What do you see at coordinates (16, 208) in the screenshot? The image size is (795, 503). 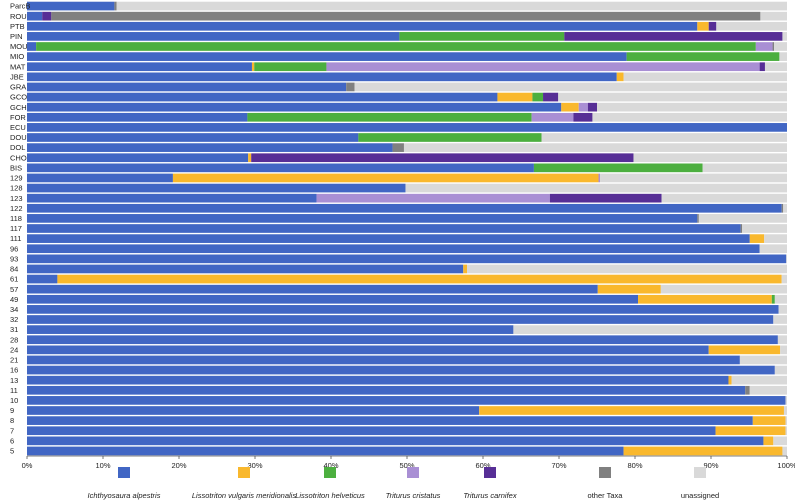 I see `category-label-122: 122` at bounding box center [16, 208].